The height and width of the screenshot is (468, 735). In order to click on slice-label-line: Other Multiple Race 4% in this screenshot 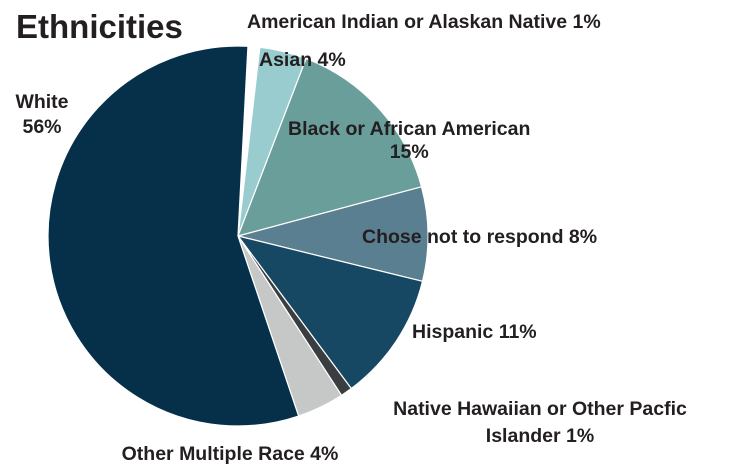, I will do `click(230, 454)`.